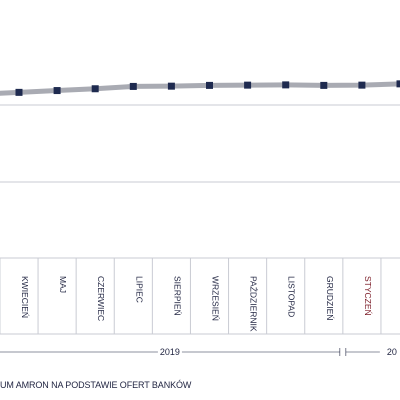 The image size is (400, 400). Describe the element at coordinates (248, 85) in the screenshot. I see `data-point-październik` at that location.